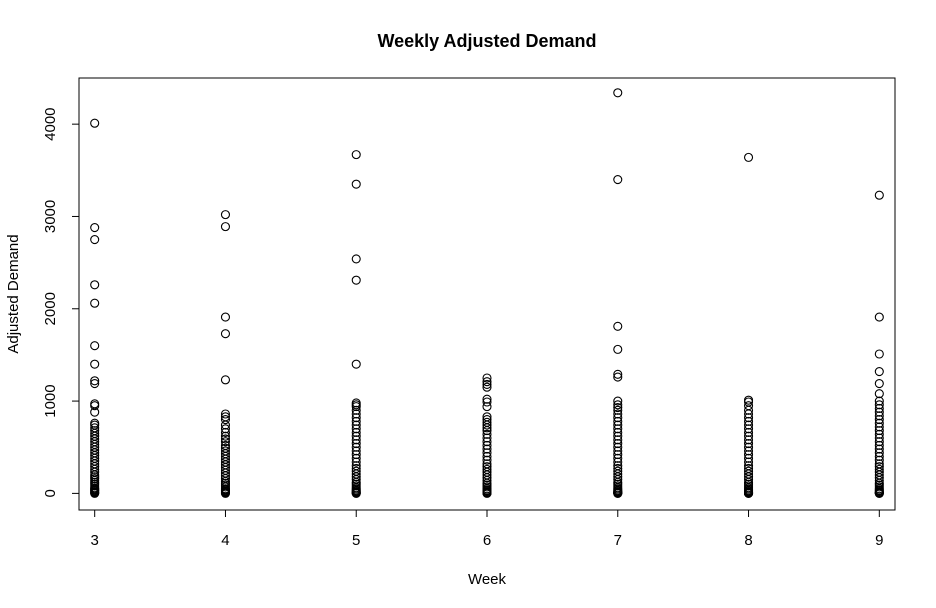 The width and height of the screenshot is (936, 608). What do you see at coordinates (748, 540) in the screenshot?
I see `x-tick-label: 8` at bounding box center [748, 540].